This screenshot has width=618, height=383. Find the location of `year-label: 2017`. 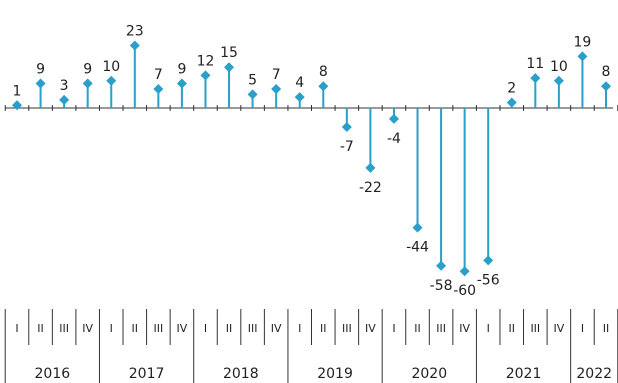

year-label: 2017 is located at coordinates (147, 374).